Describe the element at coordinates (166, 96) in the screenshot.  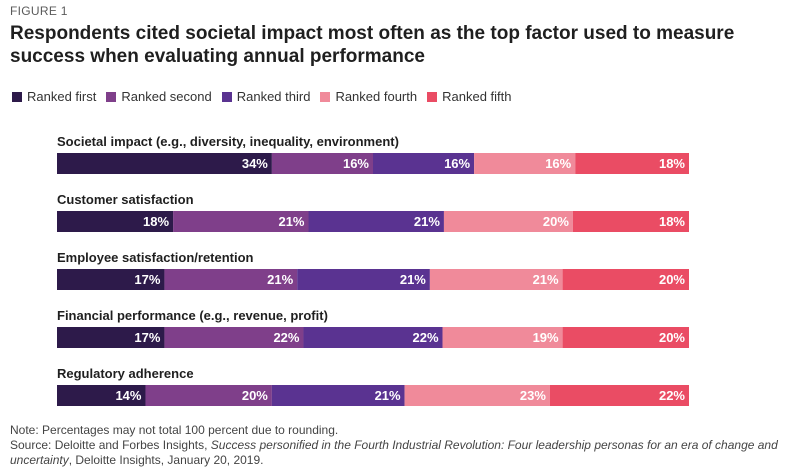
I see `legend-label: Ranked second` at that location.